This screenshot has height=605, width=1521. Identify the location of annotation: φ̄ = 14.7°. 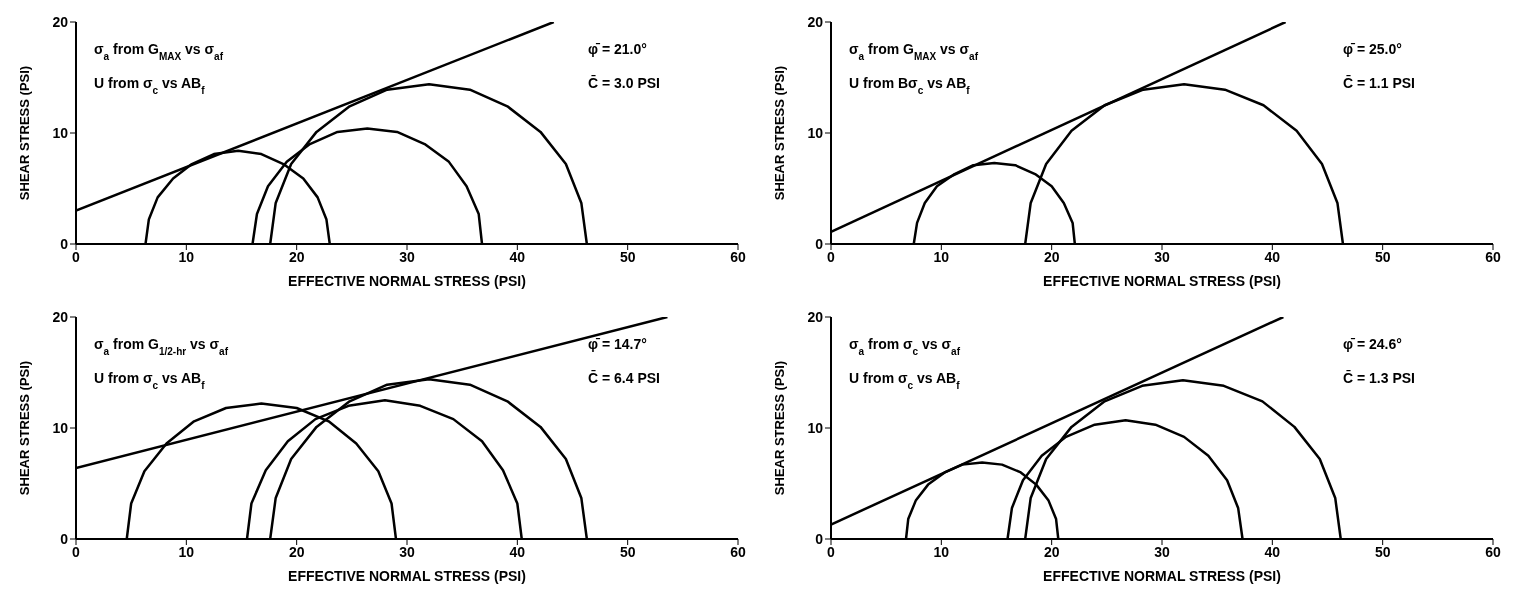
(617, 344).